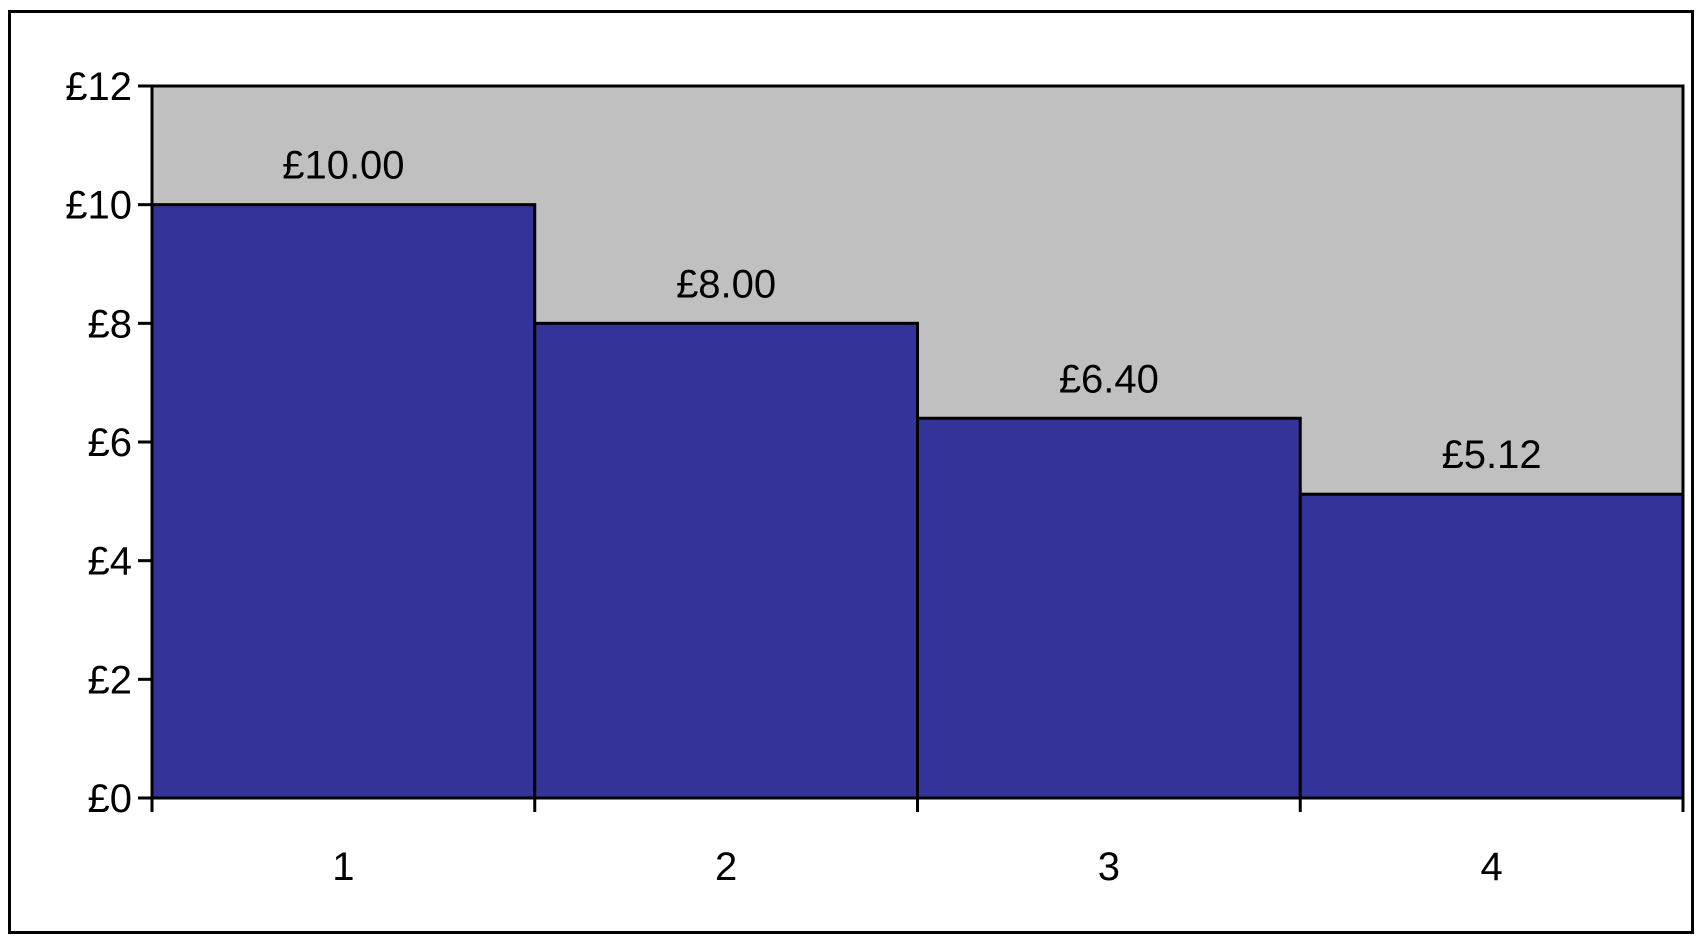 The image size is (1702, 936). Describe the element at coordinates (726, 867) in the screenshot. I see `x-tick-label: 2` at that location.